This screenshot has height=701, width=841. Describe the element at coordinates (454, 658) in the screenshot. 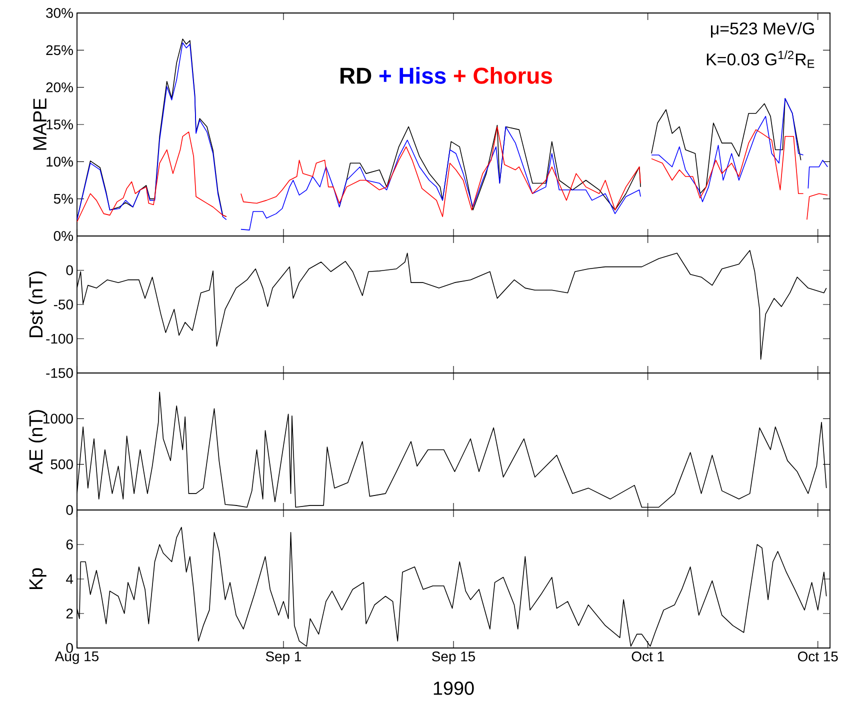

I see `x-tick-label: Sep 15` at that location.